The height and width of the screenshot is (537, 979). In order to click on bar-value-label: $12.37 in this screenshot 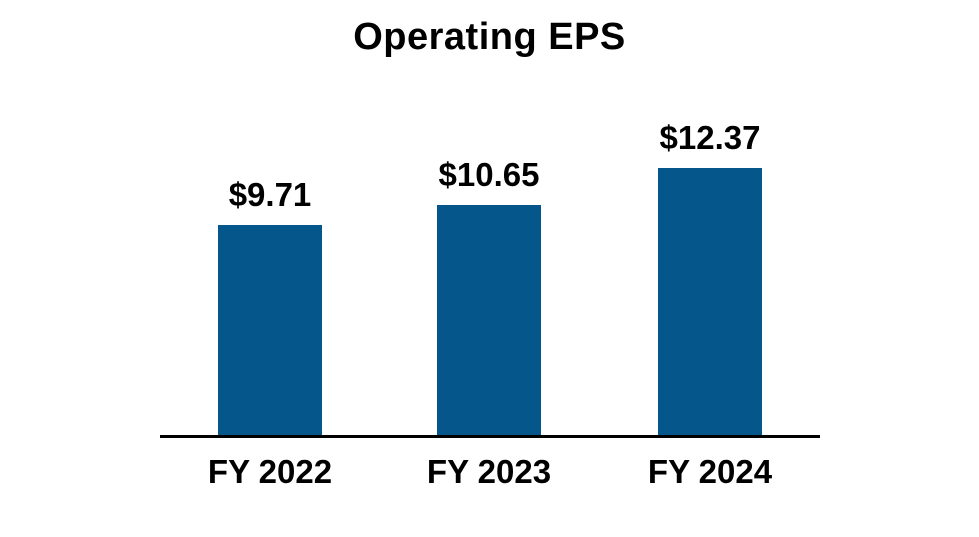, I will do `click(710, 137)`.